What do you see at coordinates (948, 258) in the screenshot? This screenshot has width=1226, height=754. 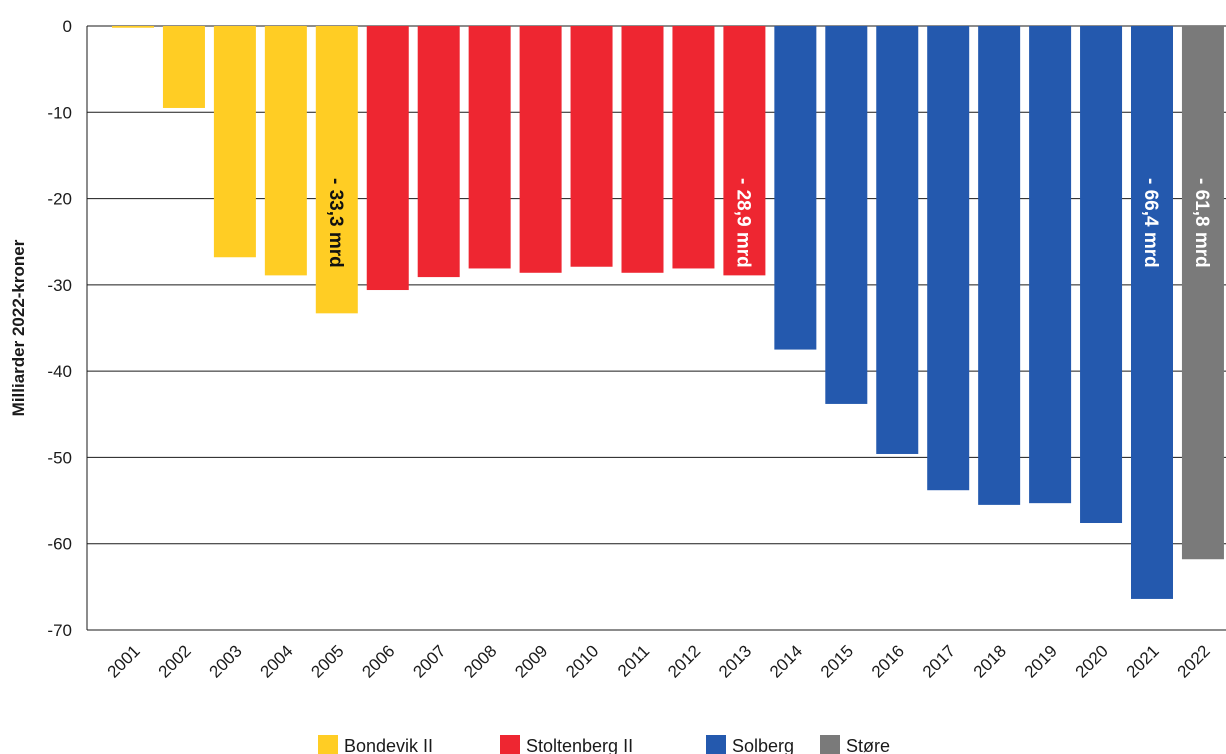 I see `bar-2017` at bounding box center [948, 258].